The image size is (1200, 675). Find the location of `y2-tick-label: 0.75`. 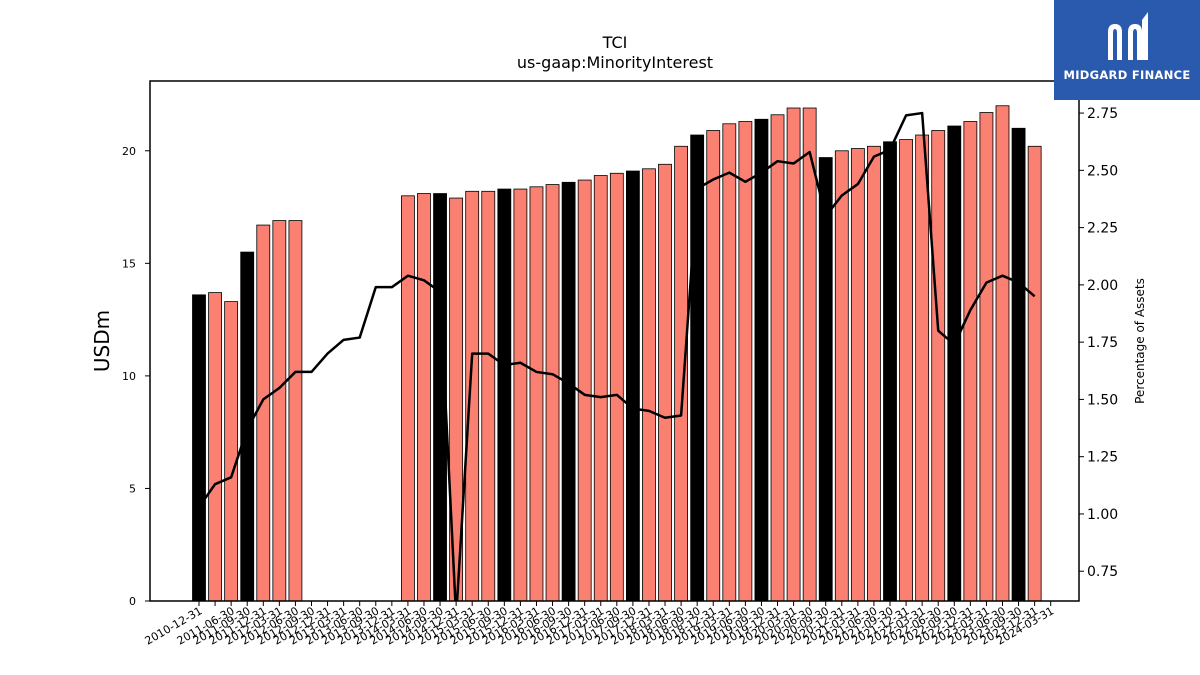

y2-tick-label: 0.75 is located at coordinates (1102, 572).